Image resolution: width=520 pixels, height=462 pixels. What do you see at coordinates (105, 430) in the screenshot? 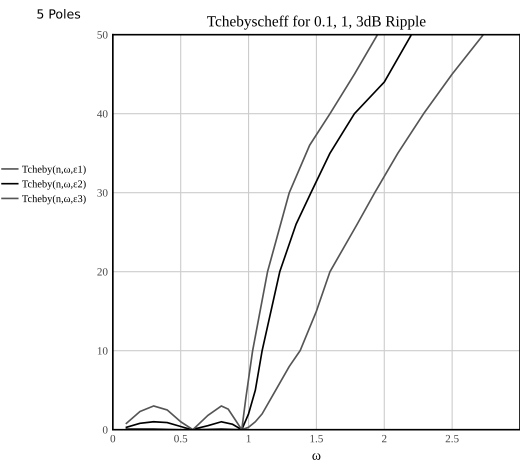
I see `y-tick-label: 0` at bounding box center [105, 430].